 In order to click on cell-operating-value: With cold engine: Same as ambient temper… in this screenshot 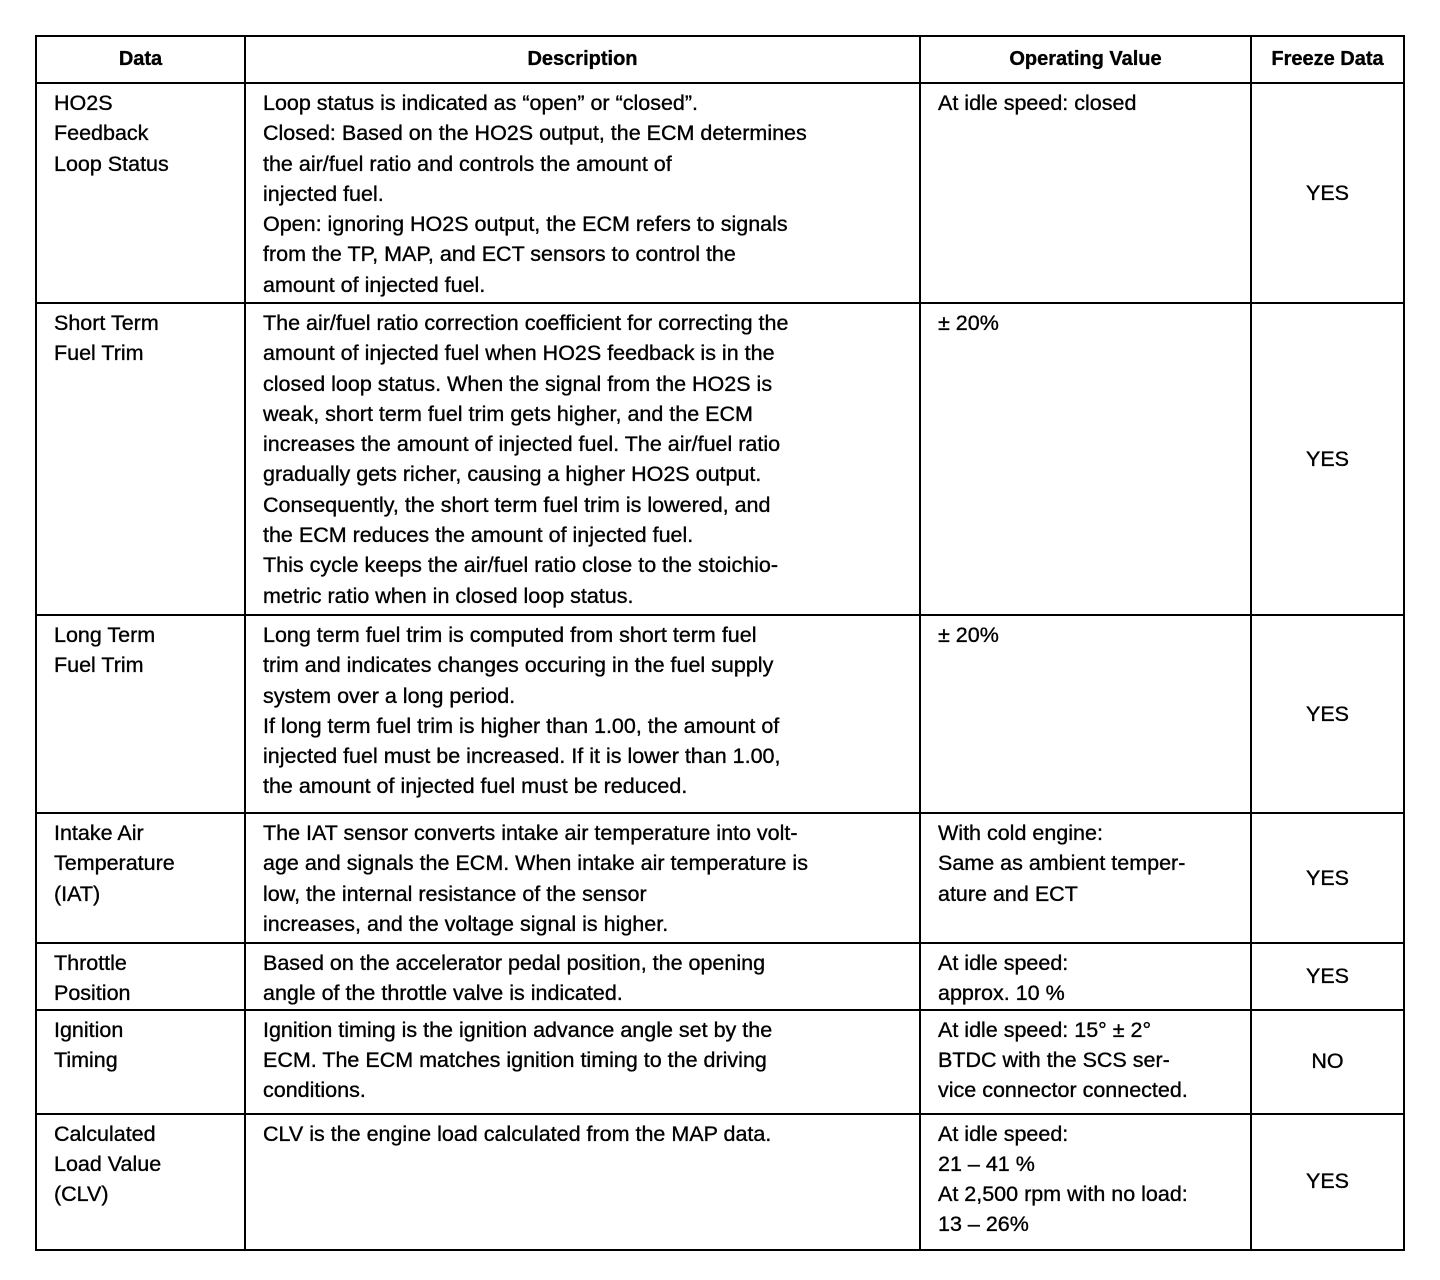, I will do `click(1085, 878)`.